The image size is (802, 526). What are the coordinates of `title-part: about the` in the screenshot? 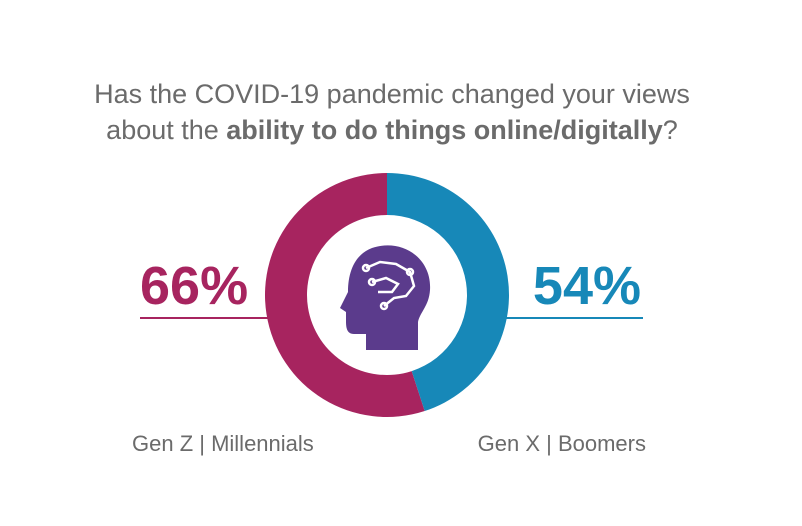 It's located at (166, 130).